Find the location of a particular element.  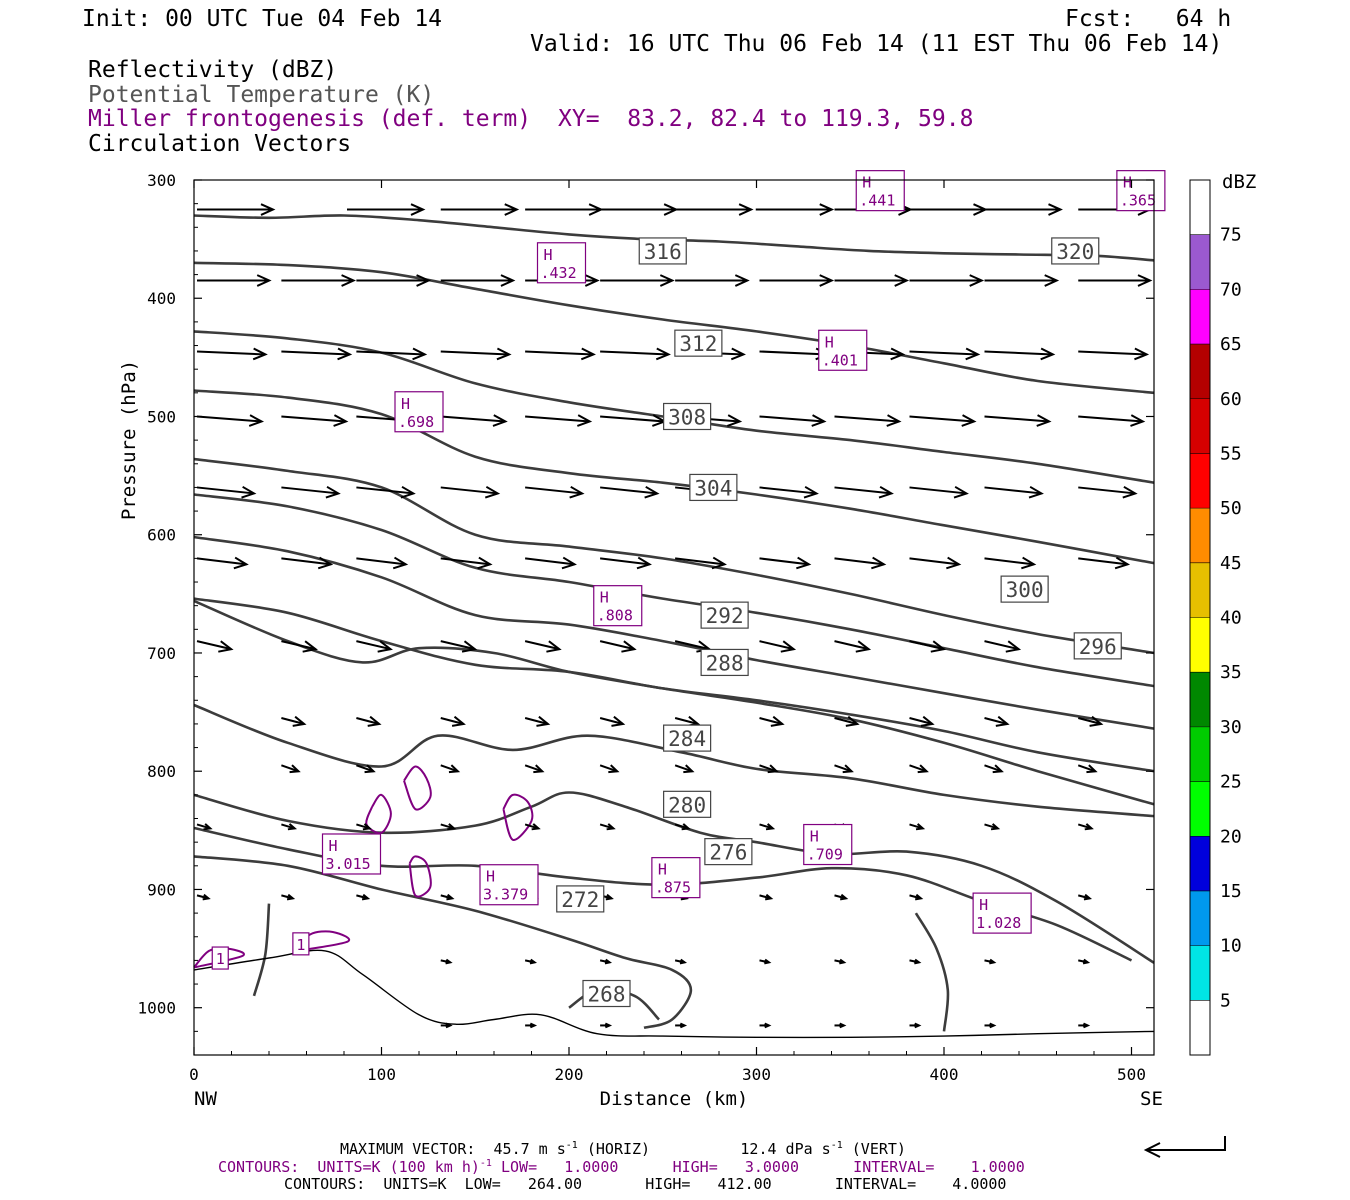

colorbar-label-50: 50 is located at coordinates (1231, 508).